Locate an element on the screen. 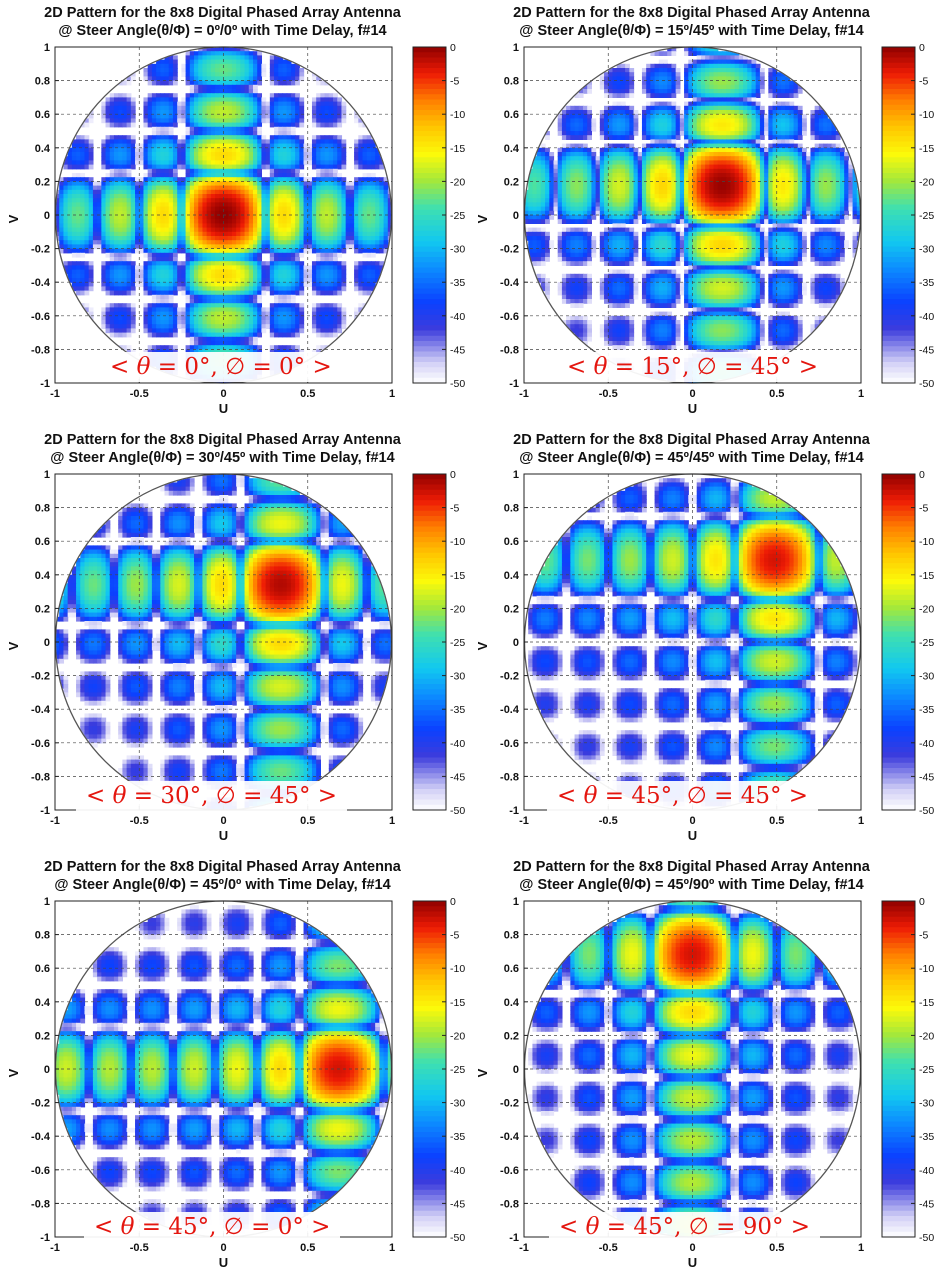  annotation-phi-value: = 0° is located at coordinates (274, 1227).